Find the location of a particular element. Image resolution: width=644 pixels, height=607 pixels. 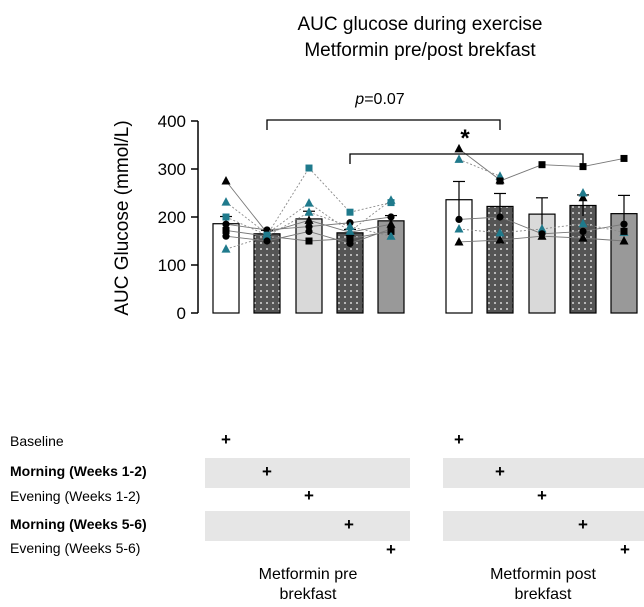

group-label-pre-line1: Metformin pre is located at coordinates (308, 574).